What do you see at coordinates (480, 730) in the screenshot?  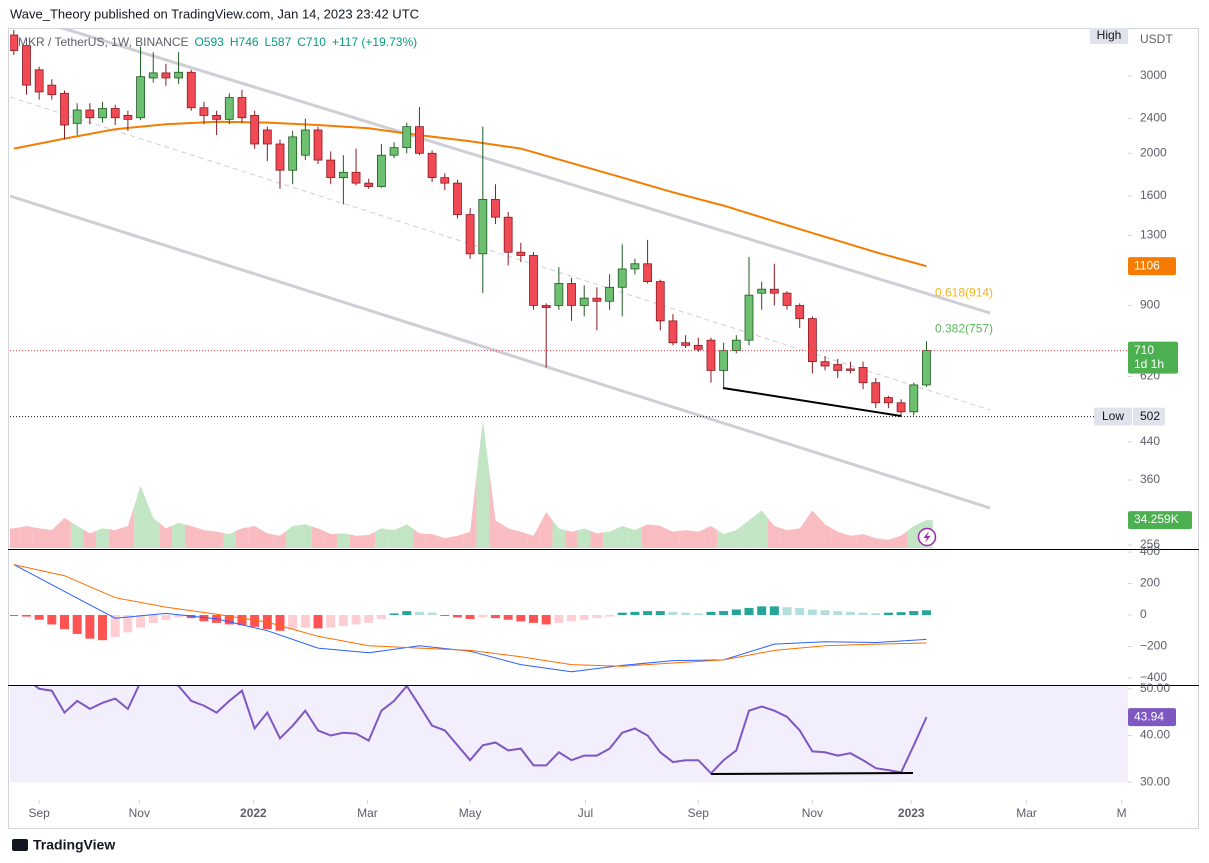 I see `rsi-line` at bounding box center [480, 730].